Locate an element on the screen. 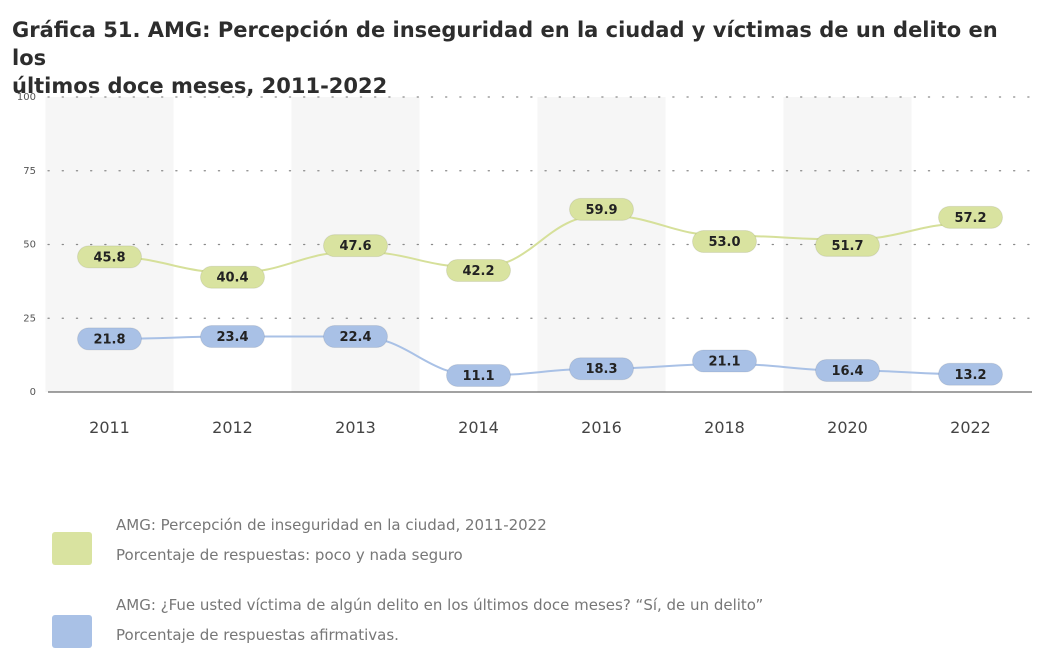  legend-victims-line-2: Porcentaje de respuestas afirmativas. is located at coordinates (257, 635).